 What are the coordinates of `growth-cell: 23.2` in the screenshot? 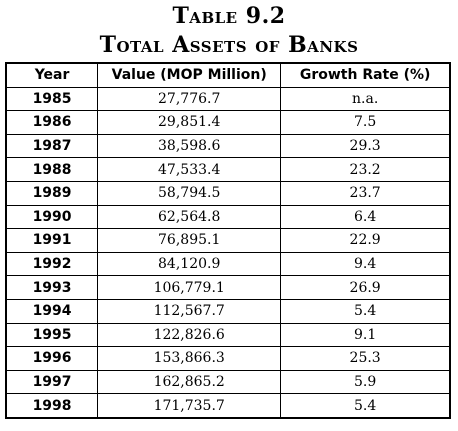 It's located at (365, 169).